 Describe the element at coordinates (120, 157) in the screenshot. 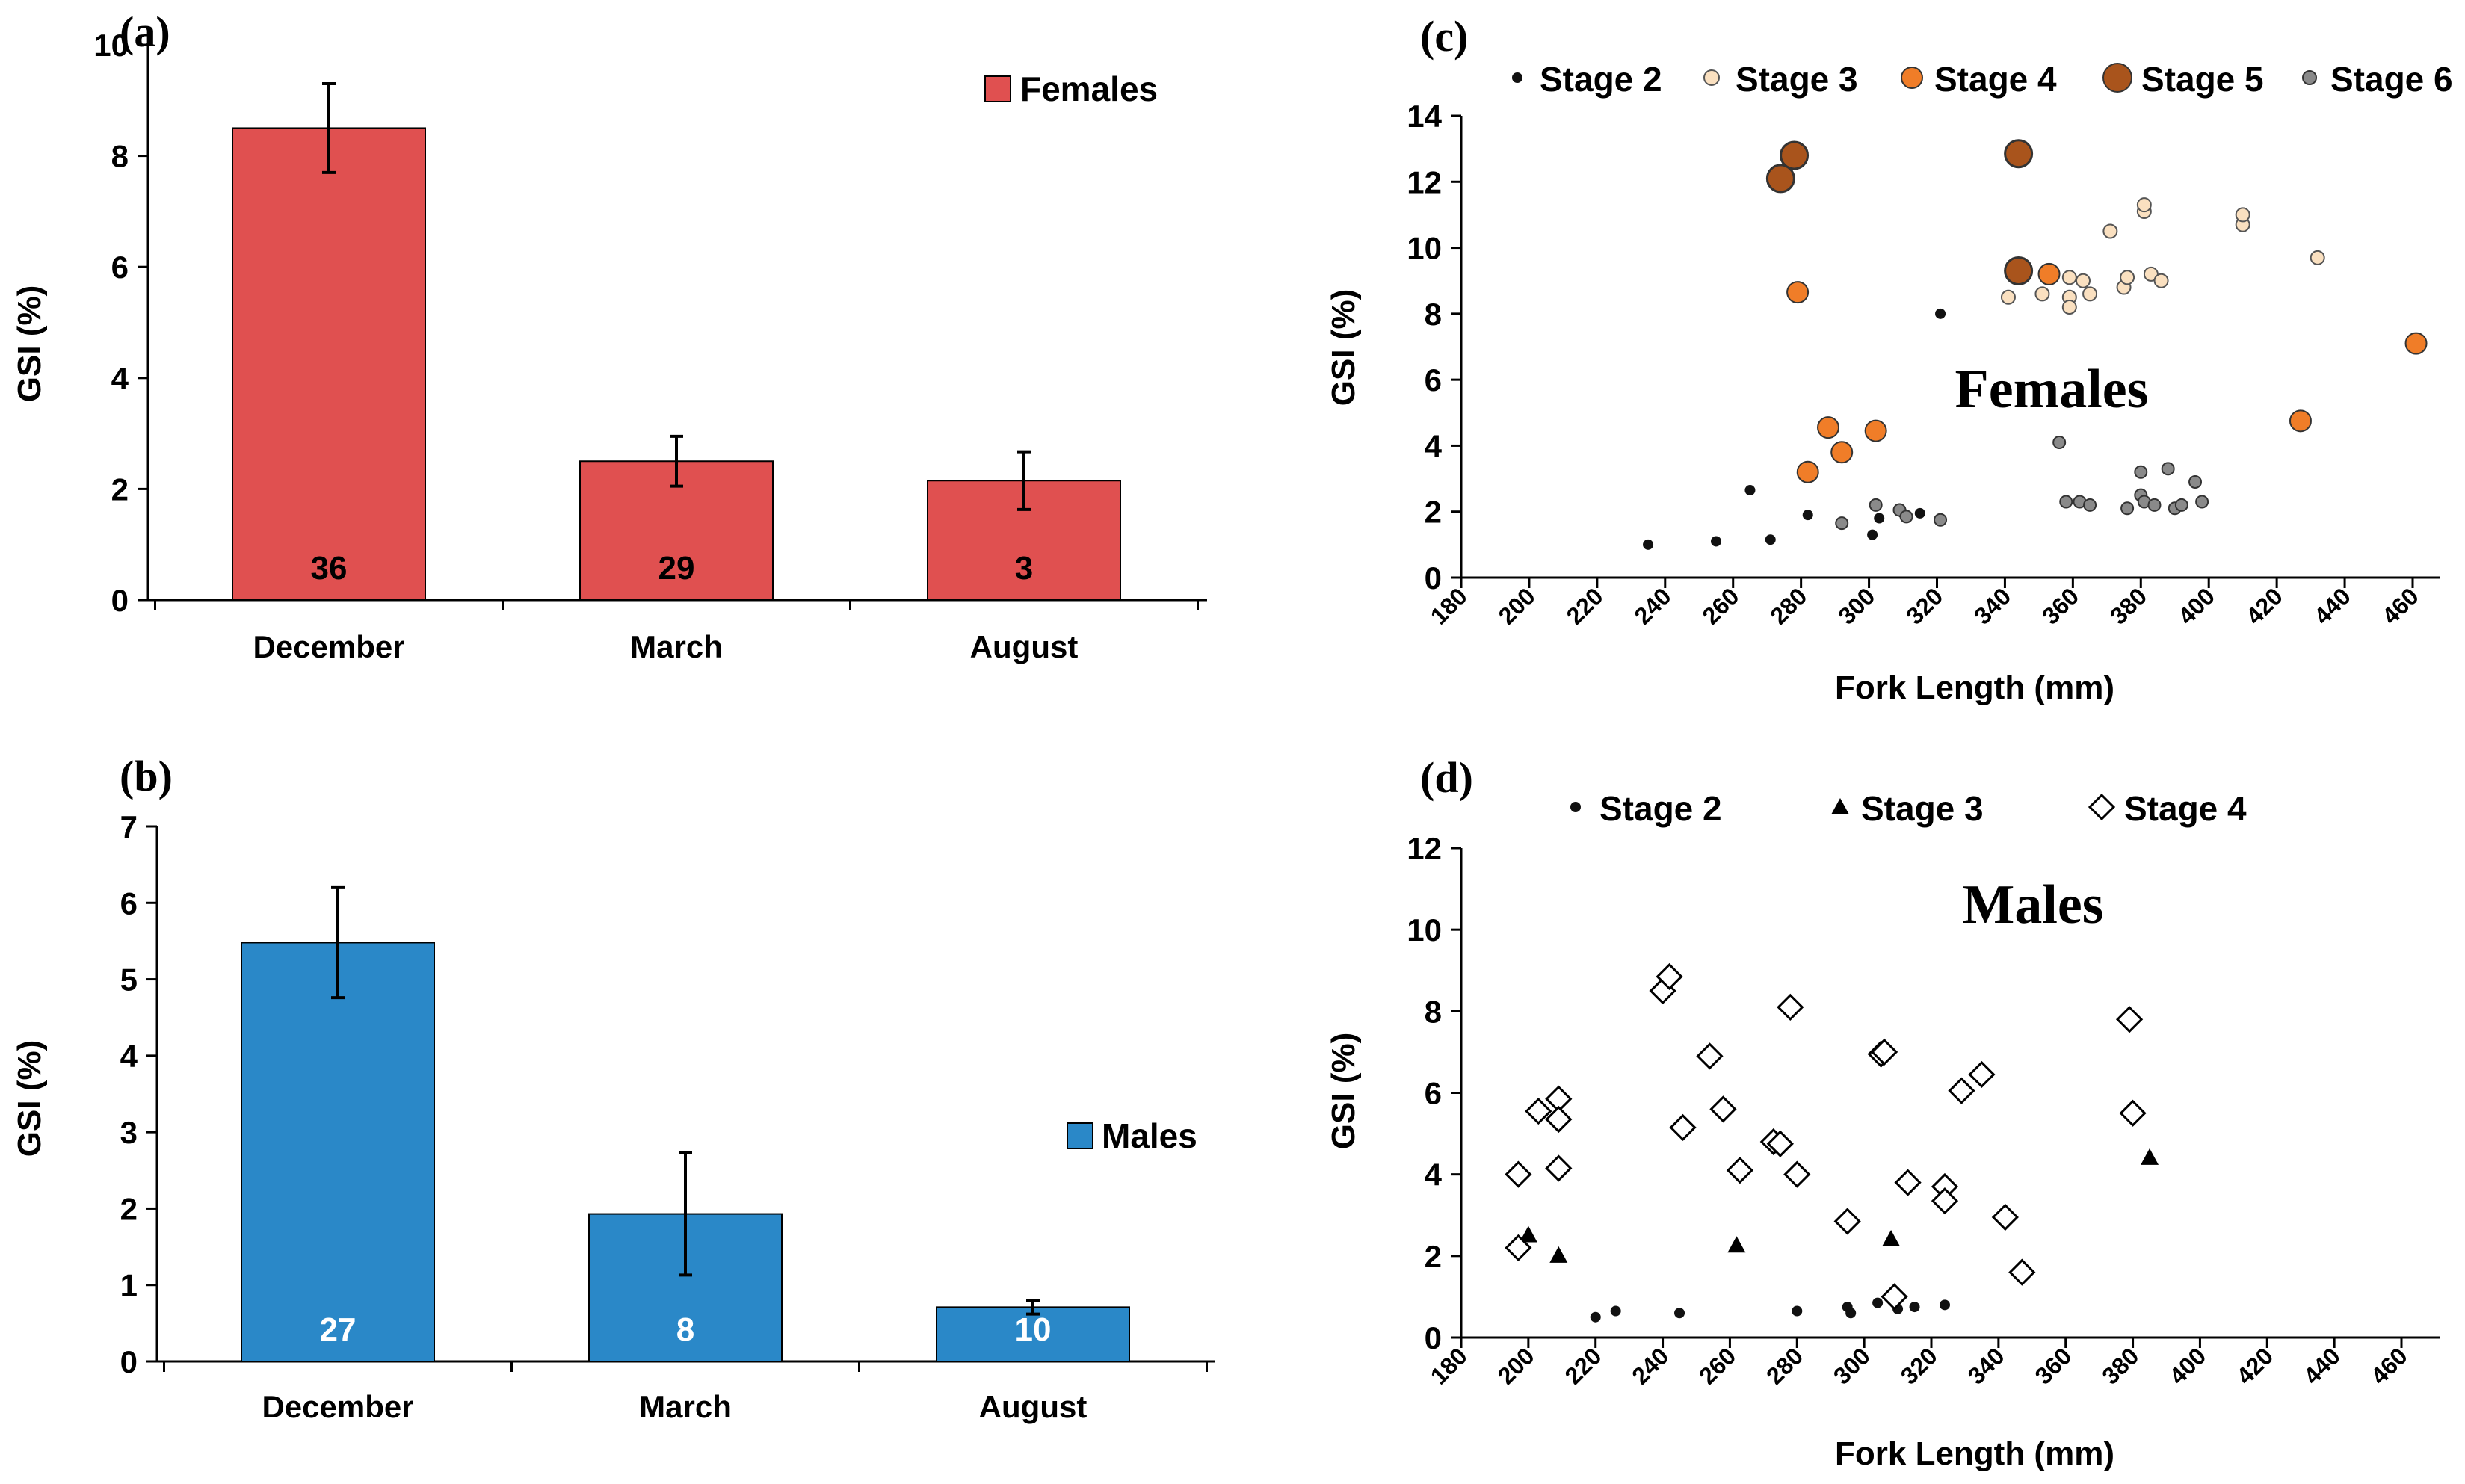

I see `y-tick-label-a: 8` at that location.